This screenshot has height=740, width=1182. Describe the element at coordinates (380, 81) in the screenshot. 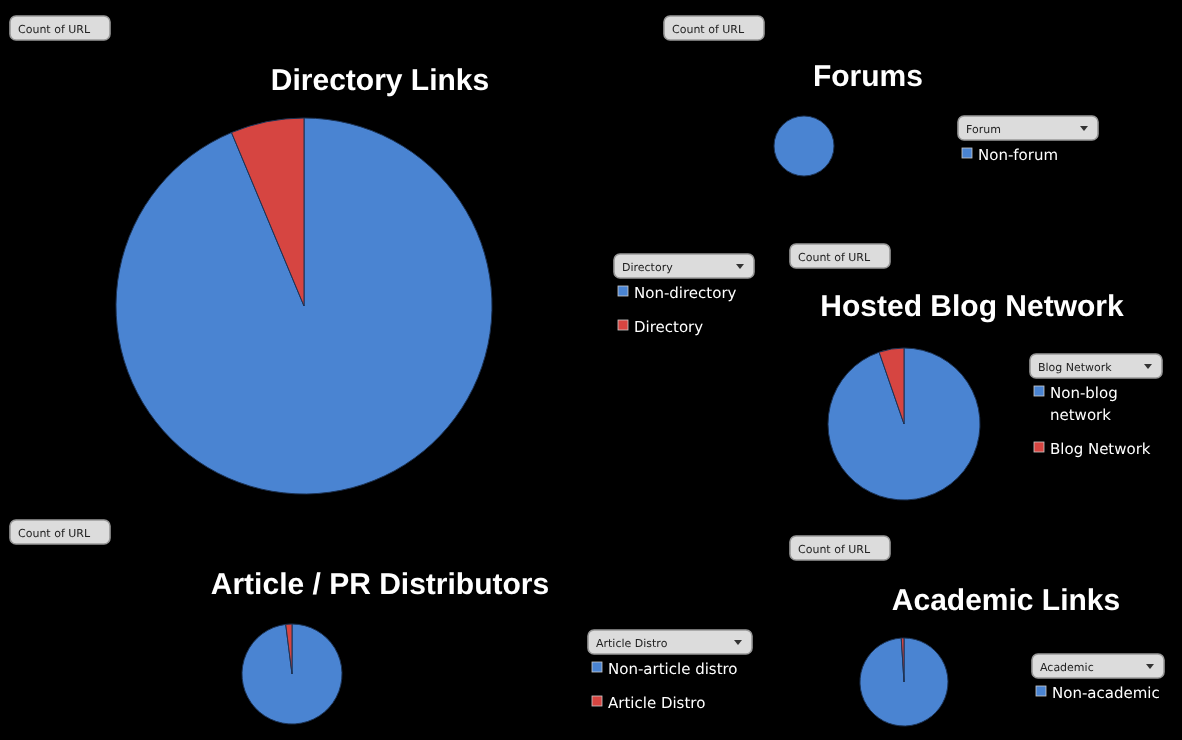

I see `chart-title: Directory Links` at that location.